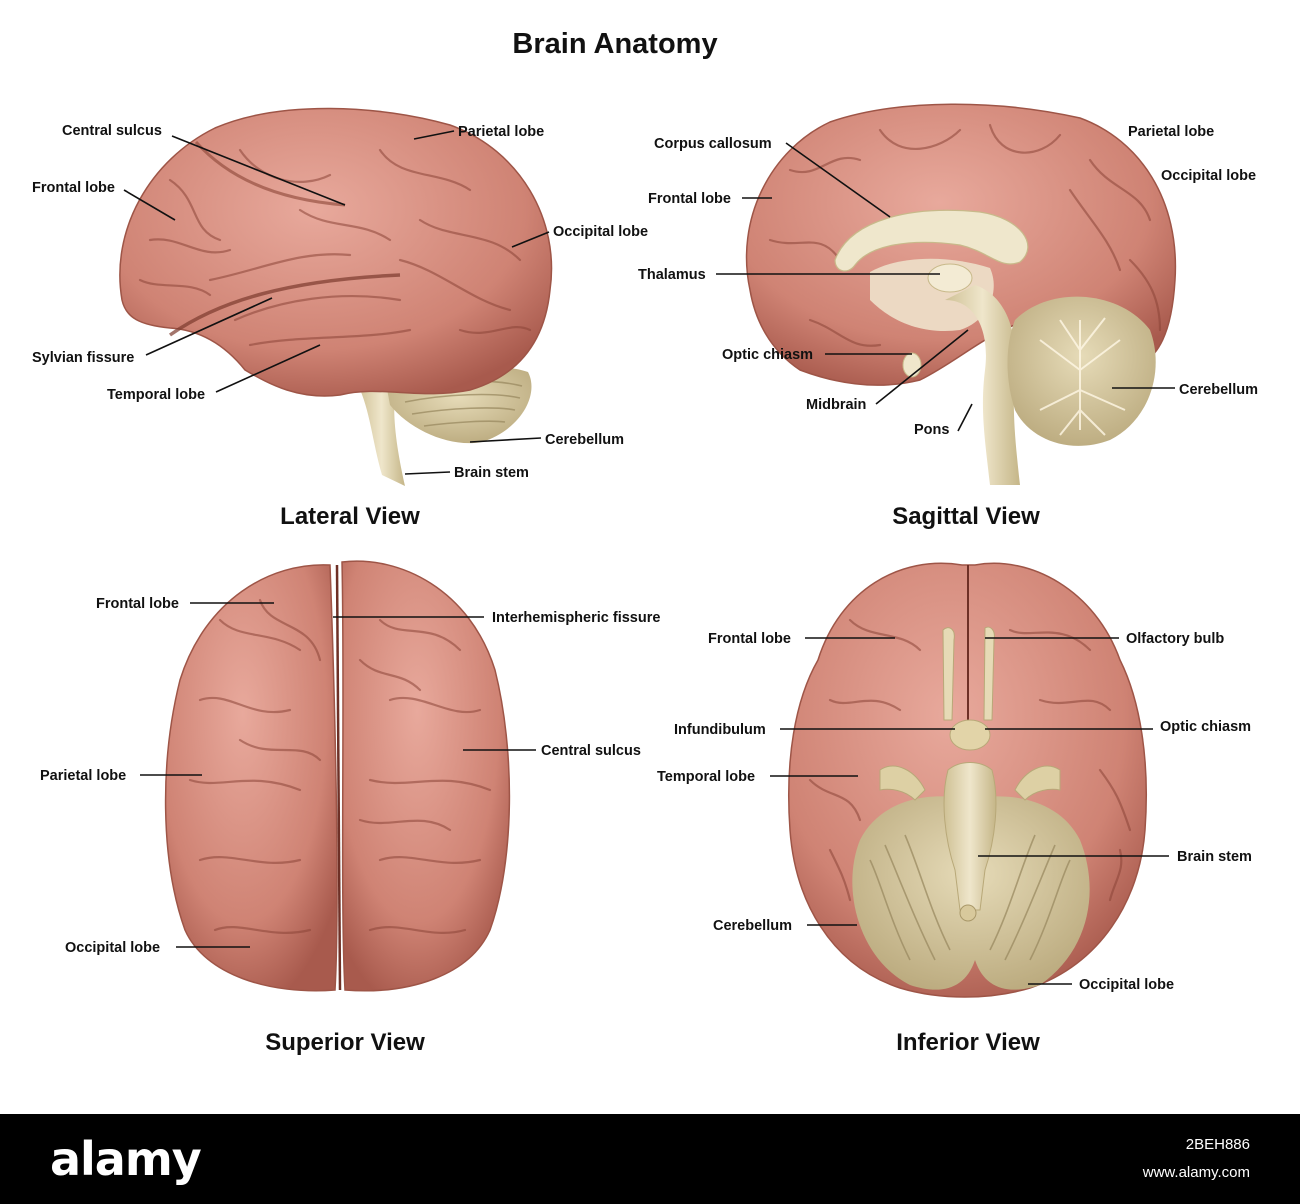 This screenshot has height=1204, width=1300. What do you see at coordinates (1214, 857) in the screenshot?
I see `inferior-label-brain-stem: Brain stem` at bounding box center [1214, 857].